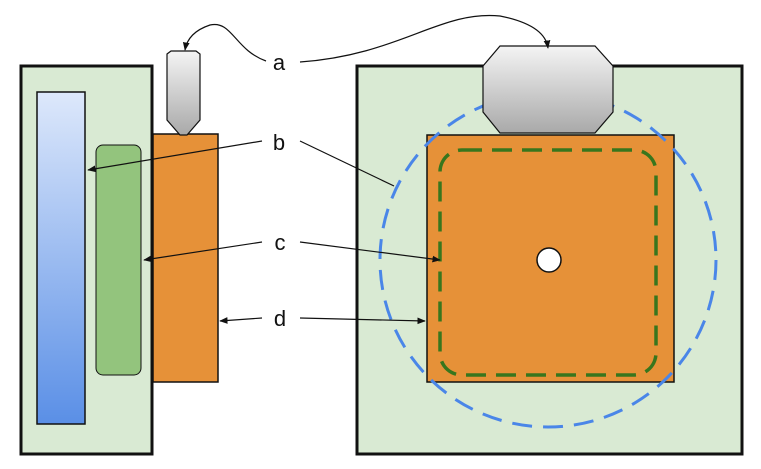  Describe the element at coordinates (548, 89) in the screenshot. I see `top-sensor-head` at that location.